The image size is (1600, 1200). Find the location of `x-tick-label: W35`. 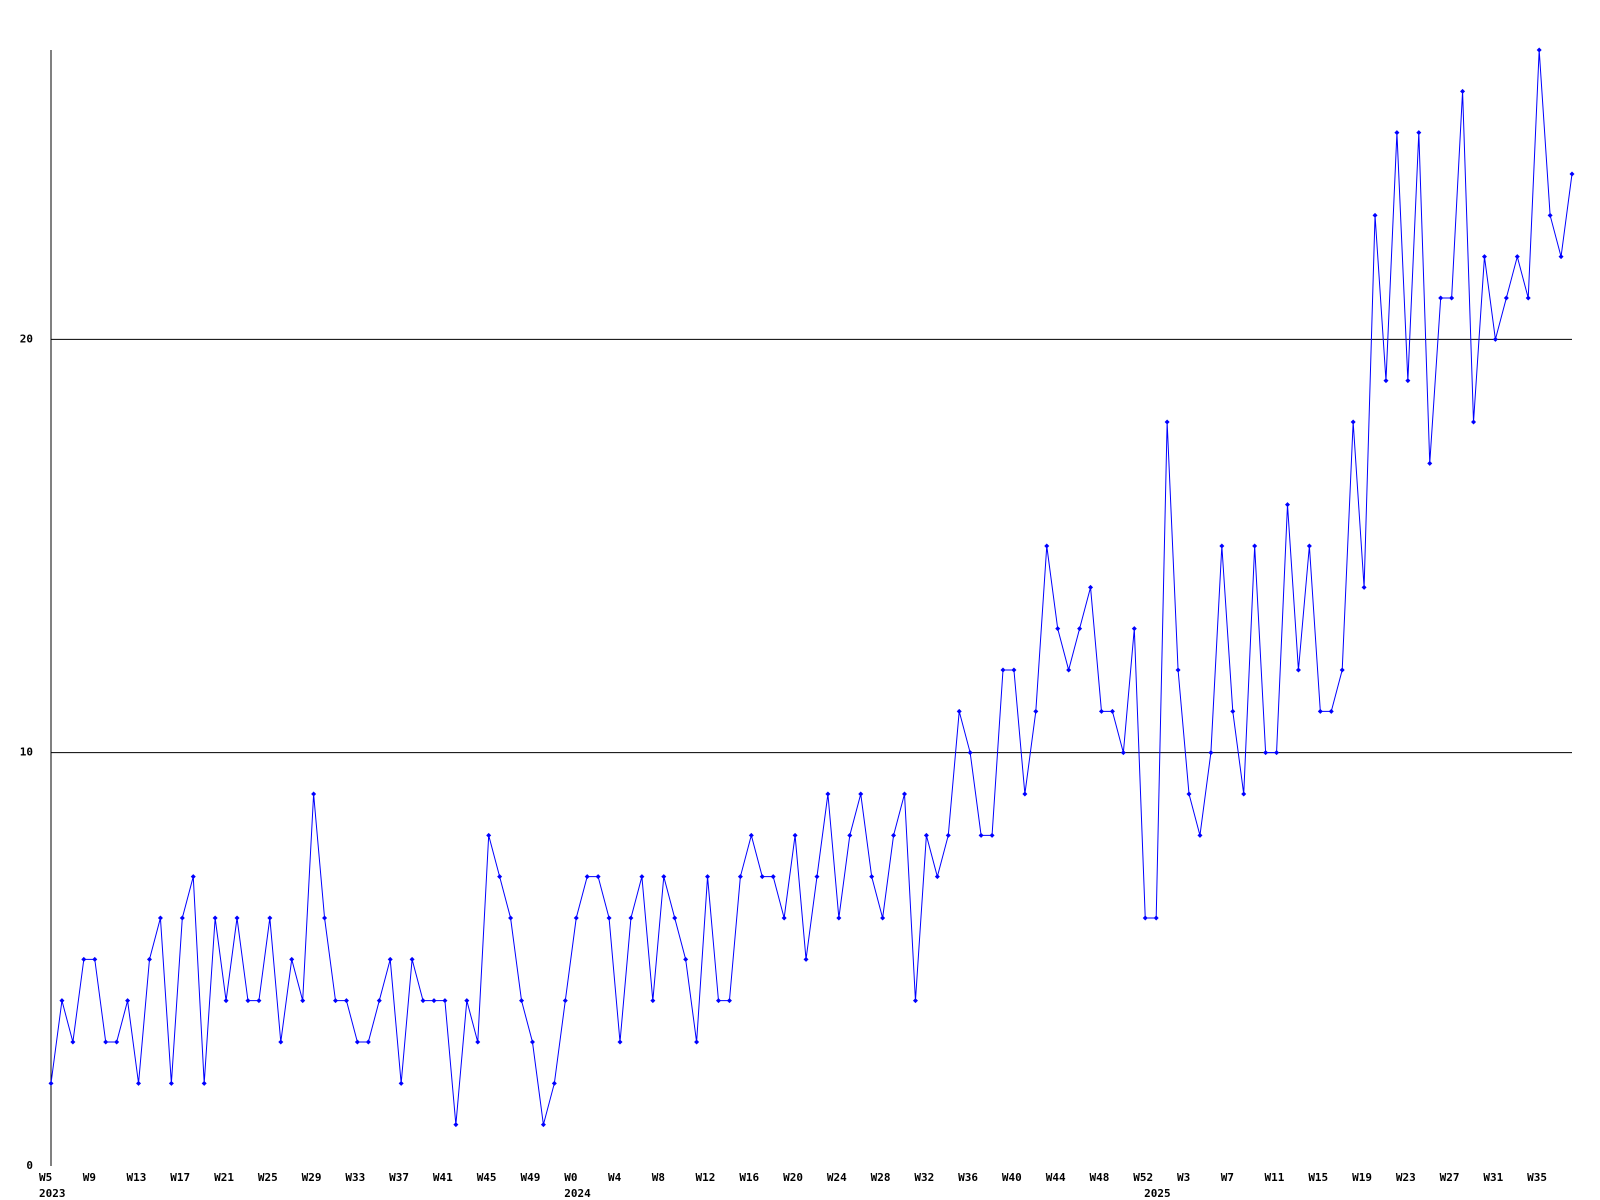

x-tick-label: W35 is located at coordinates (1537, 1177).